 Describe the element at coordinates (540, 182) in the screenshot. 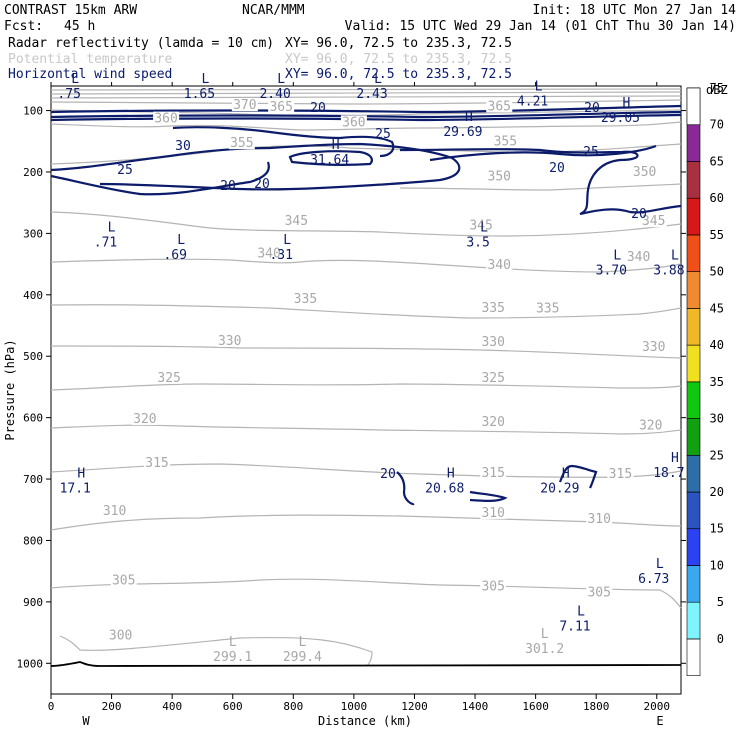

I see `jet-contour-20-east` at that location.